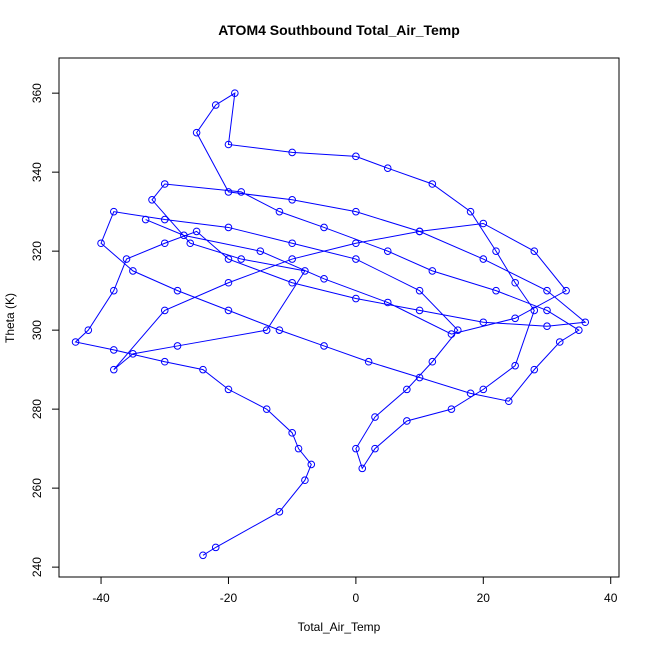 This screenshot has height=650, width=650. What do you see at coordinates (37, 567) in the screenshot?
I see `y-tick-label: 240` at bounding box center [37, 567].